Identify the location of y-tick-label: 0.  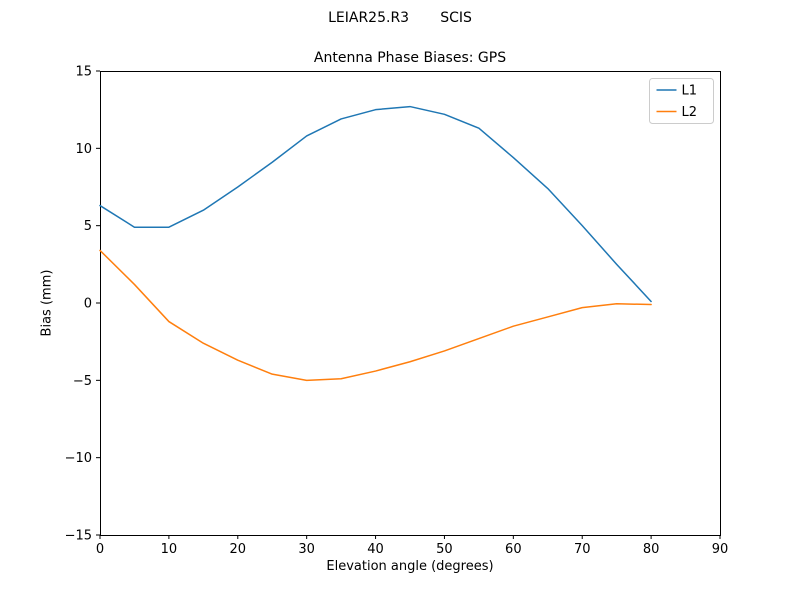
(88, 304).